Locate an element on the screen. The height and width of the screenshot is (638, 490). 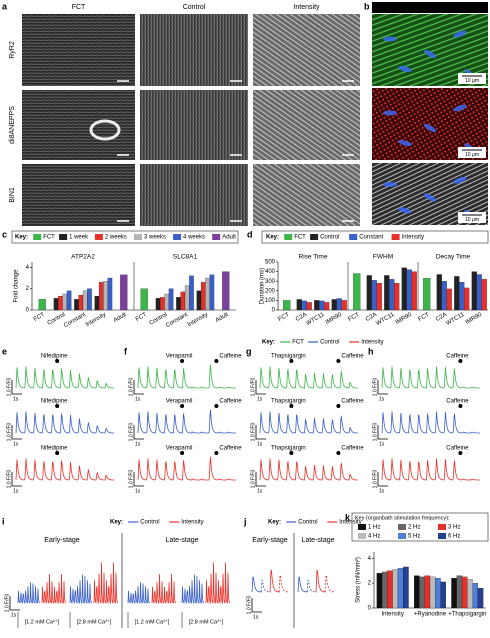
x-tick-label: +Ryanodine is located at coordinates (430, 615).